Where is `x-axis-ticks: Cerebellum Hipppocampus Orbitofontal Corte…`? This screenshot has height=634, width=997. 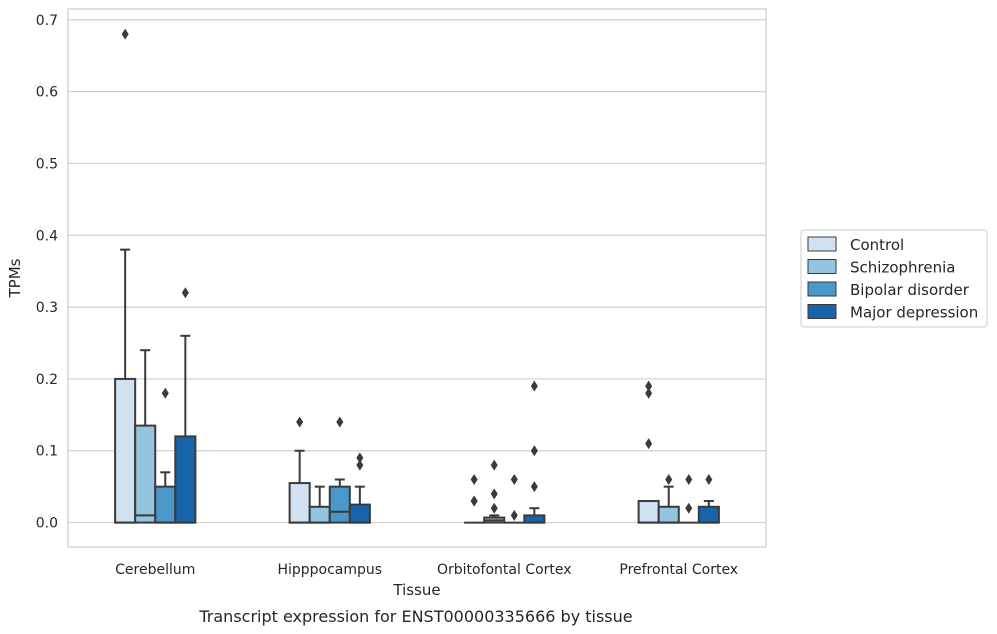
x-axis-ticks: Cerebellum Hipppocampus Orbitofontal Corte… is located at coordinates (426, 570).